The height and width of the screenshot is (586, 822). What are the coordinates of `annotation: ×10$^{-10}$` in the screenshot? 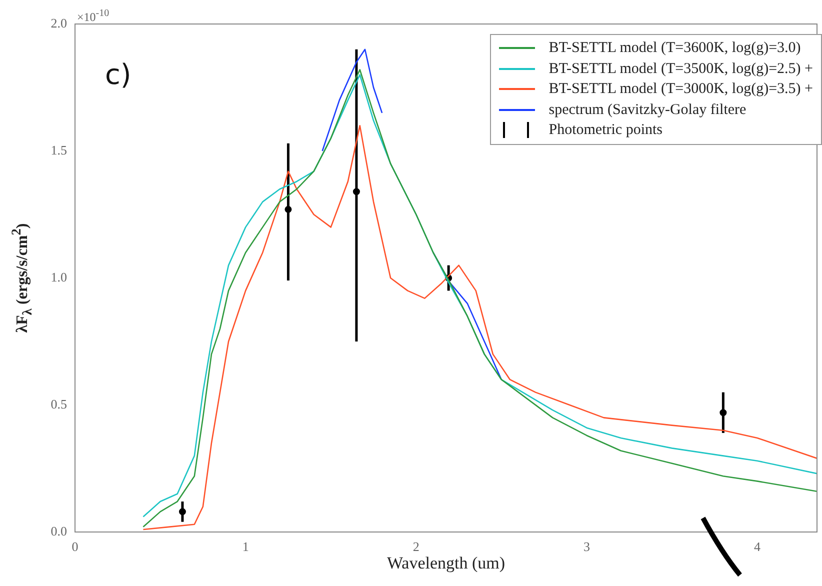 It's located at (93, 16).